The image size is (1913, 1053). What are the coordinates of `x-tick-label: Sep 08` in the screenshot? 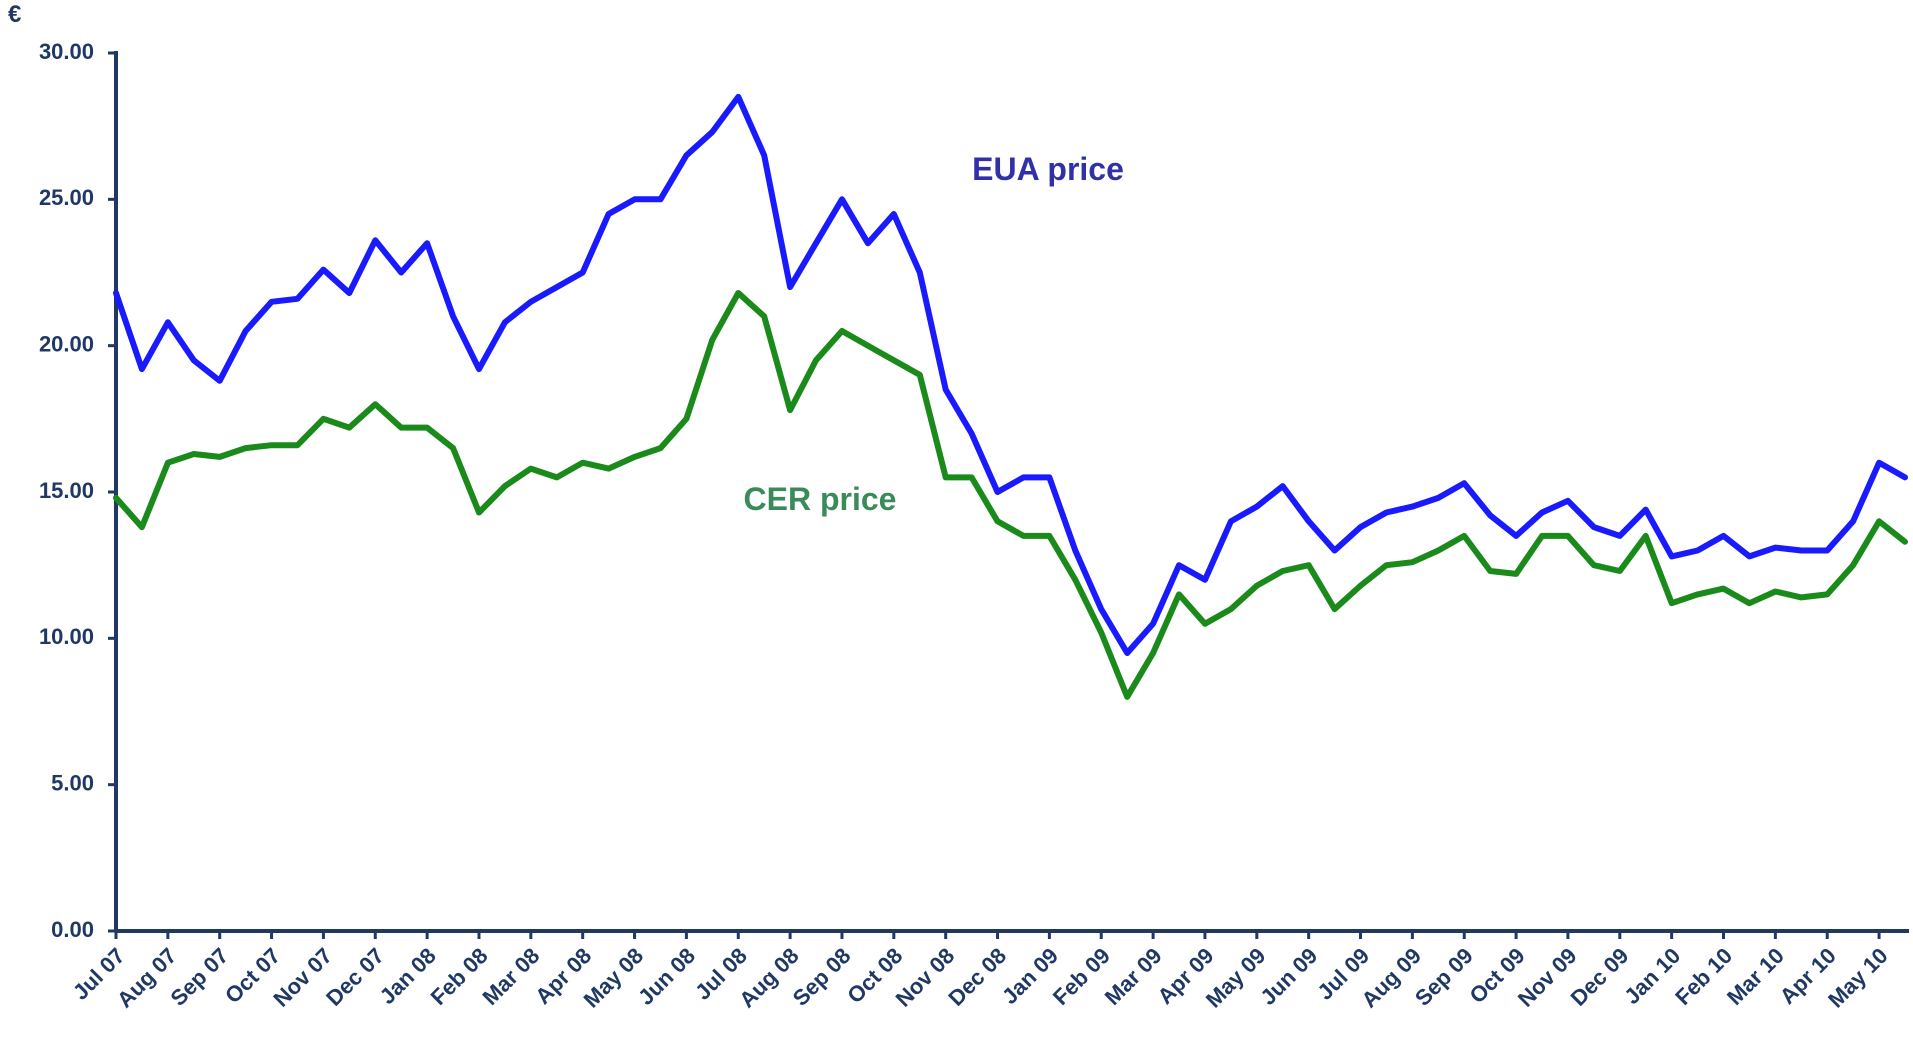 It's located at (822, 977).